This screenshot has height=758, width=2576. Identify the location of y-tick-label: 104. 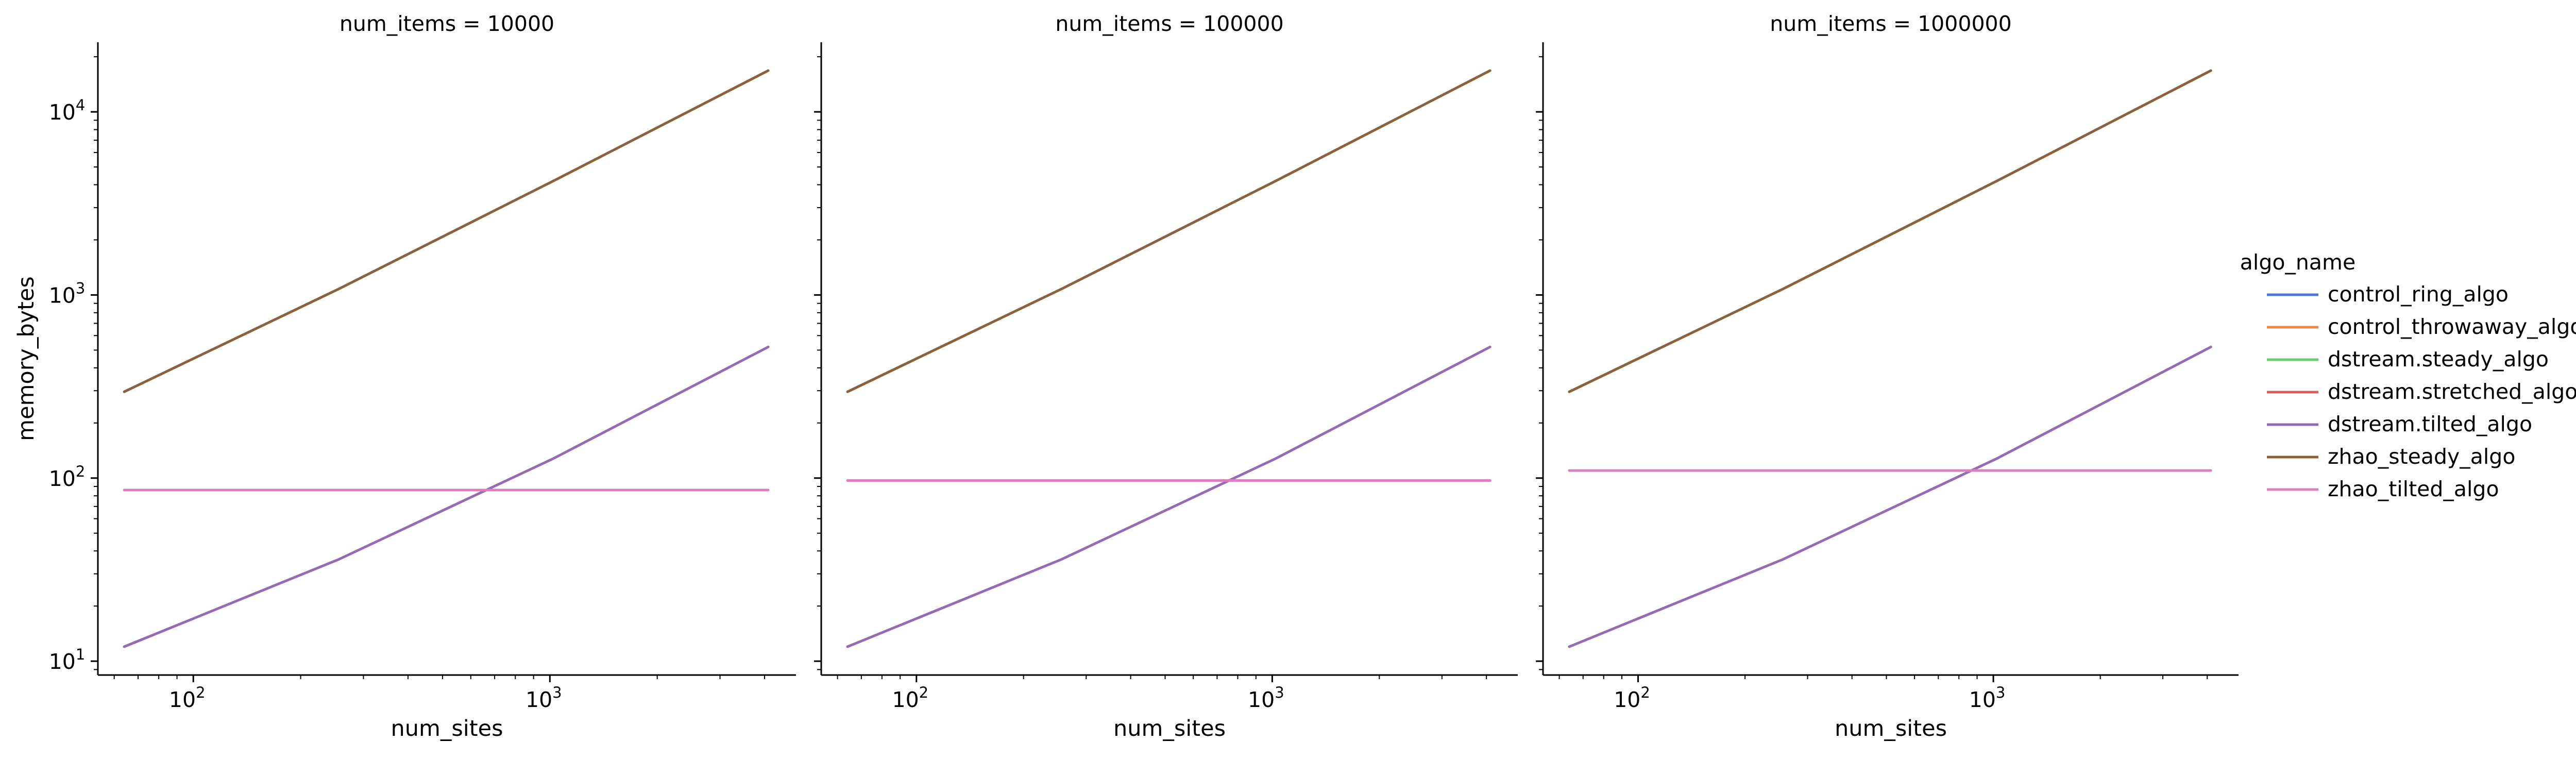
(67, 110).